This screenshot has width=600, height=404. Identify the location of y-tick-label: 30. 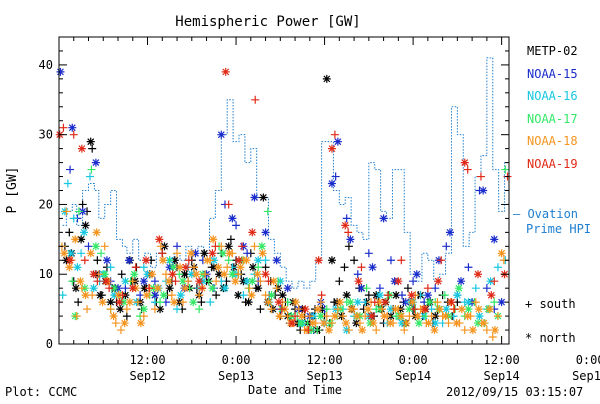
(46, 135).